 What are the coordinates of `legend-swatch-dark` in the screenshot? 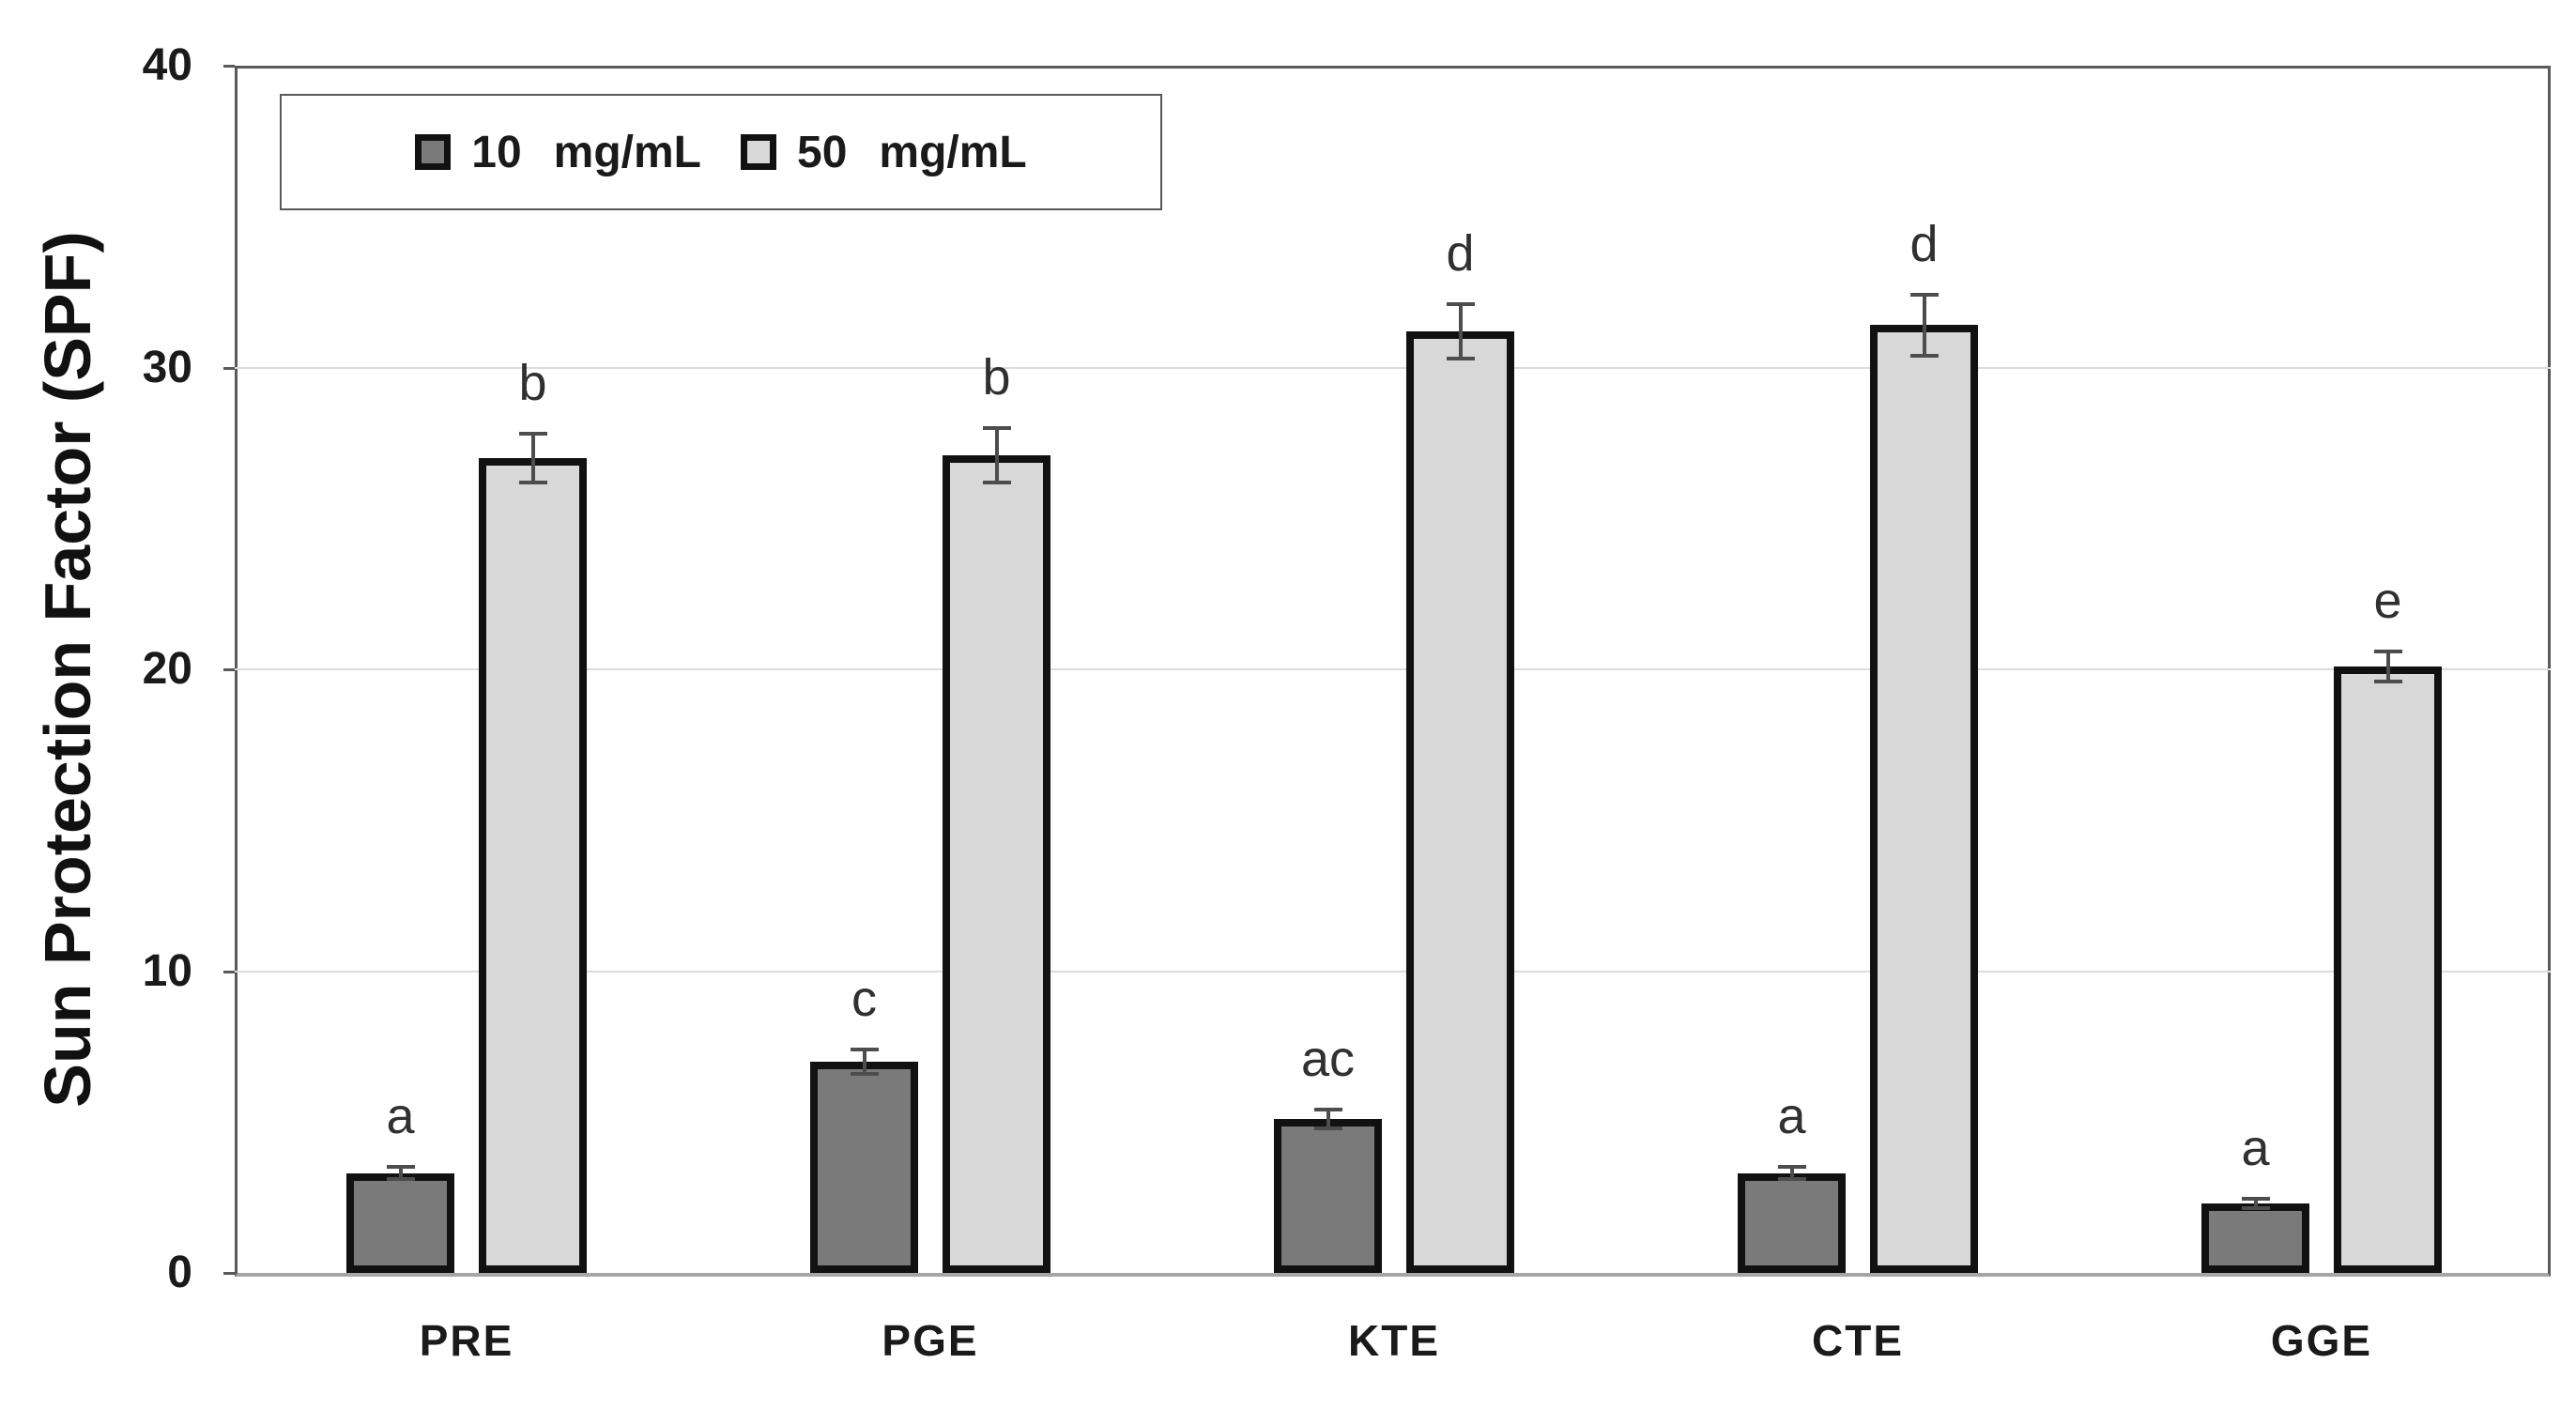 It's located at (434, 152).